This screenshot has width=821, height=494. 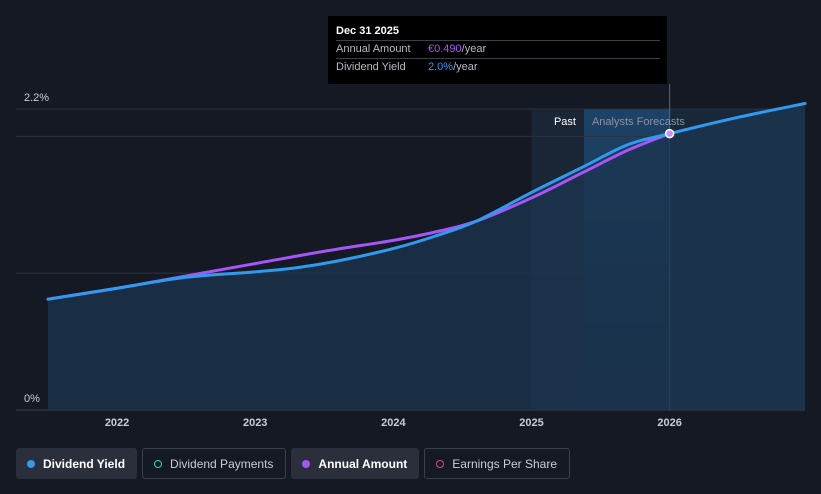 I want to click on legend-label: Annual Amount, so click(x=363, y=463).